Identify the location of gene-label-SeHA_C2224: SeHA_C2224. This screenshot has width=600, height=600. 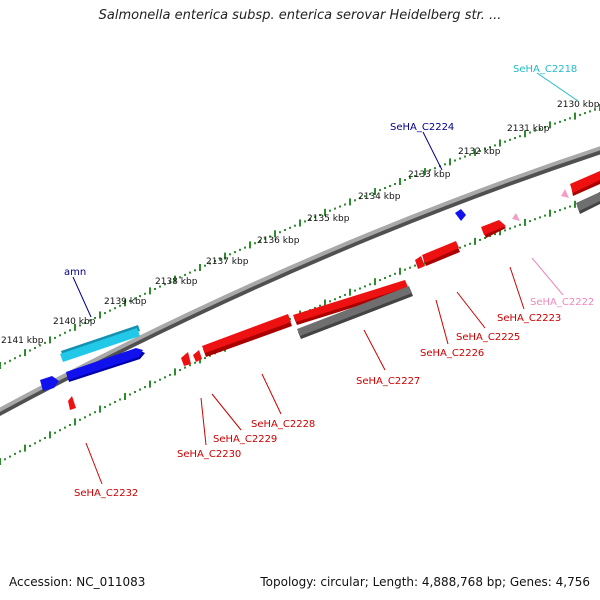
(422, 127).